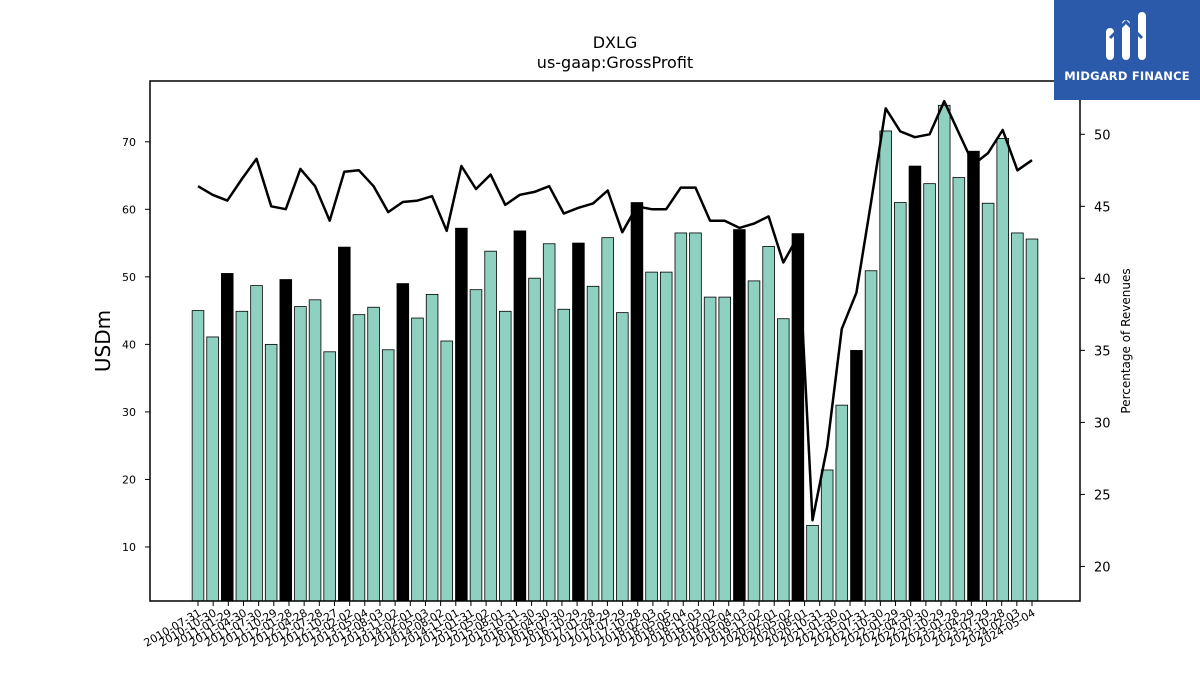 The height and width of the screenshot is (675, 1200). I want to click on y-tick-label-right: 35, so click(1102, 351).